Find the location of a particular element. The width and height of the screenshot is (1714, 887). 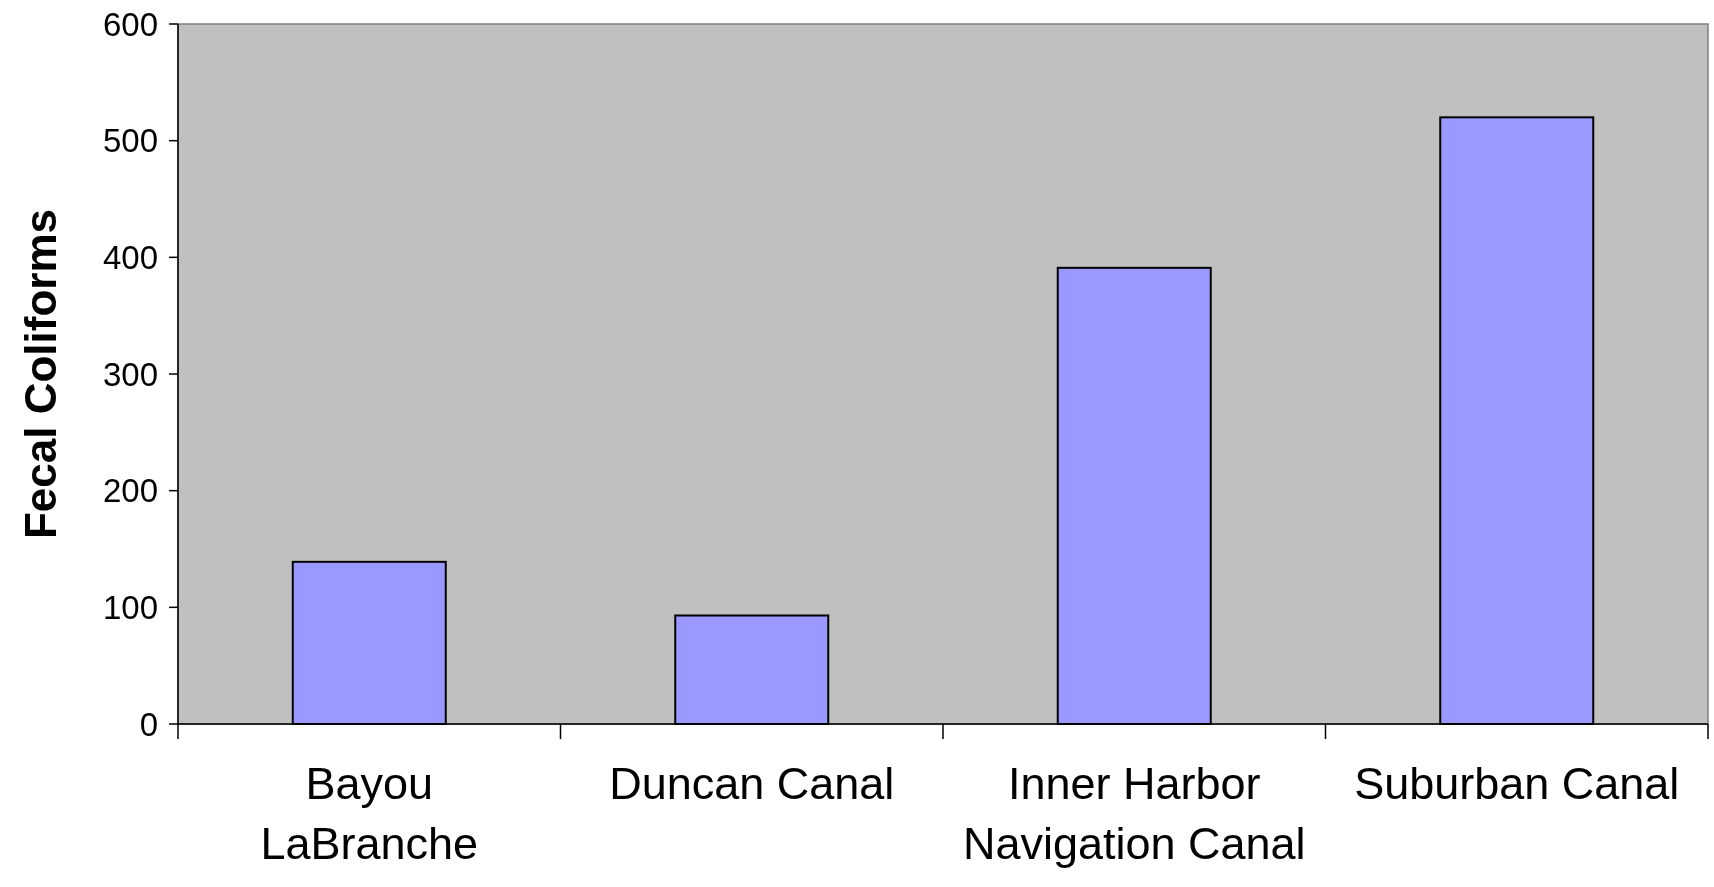

y-tick-label: 200 is located at coordinates (130, 491).